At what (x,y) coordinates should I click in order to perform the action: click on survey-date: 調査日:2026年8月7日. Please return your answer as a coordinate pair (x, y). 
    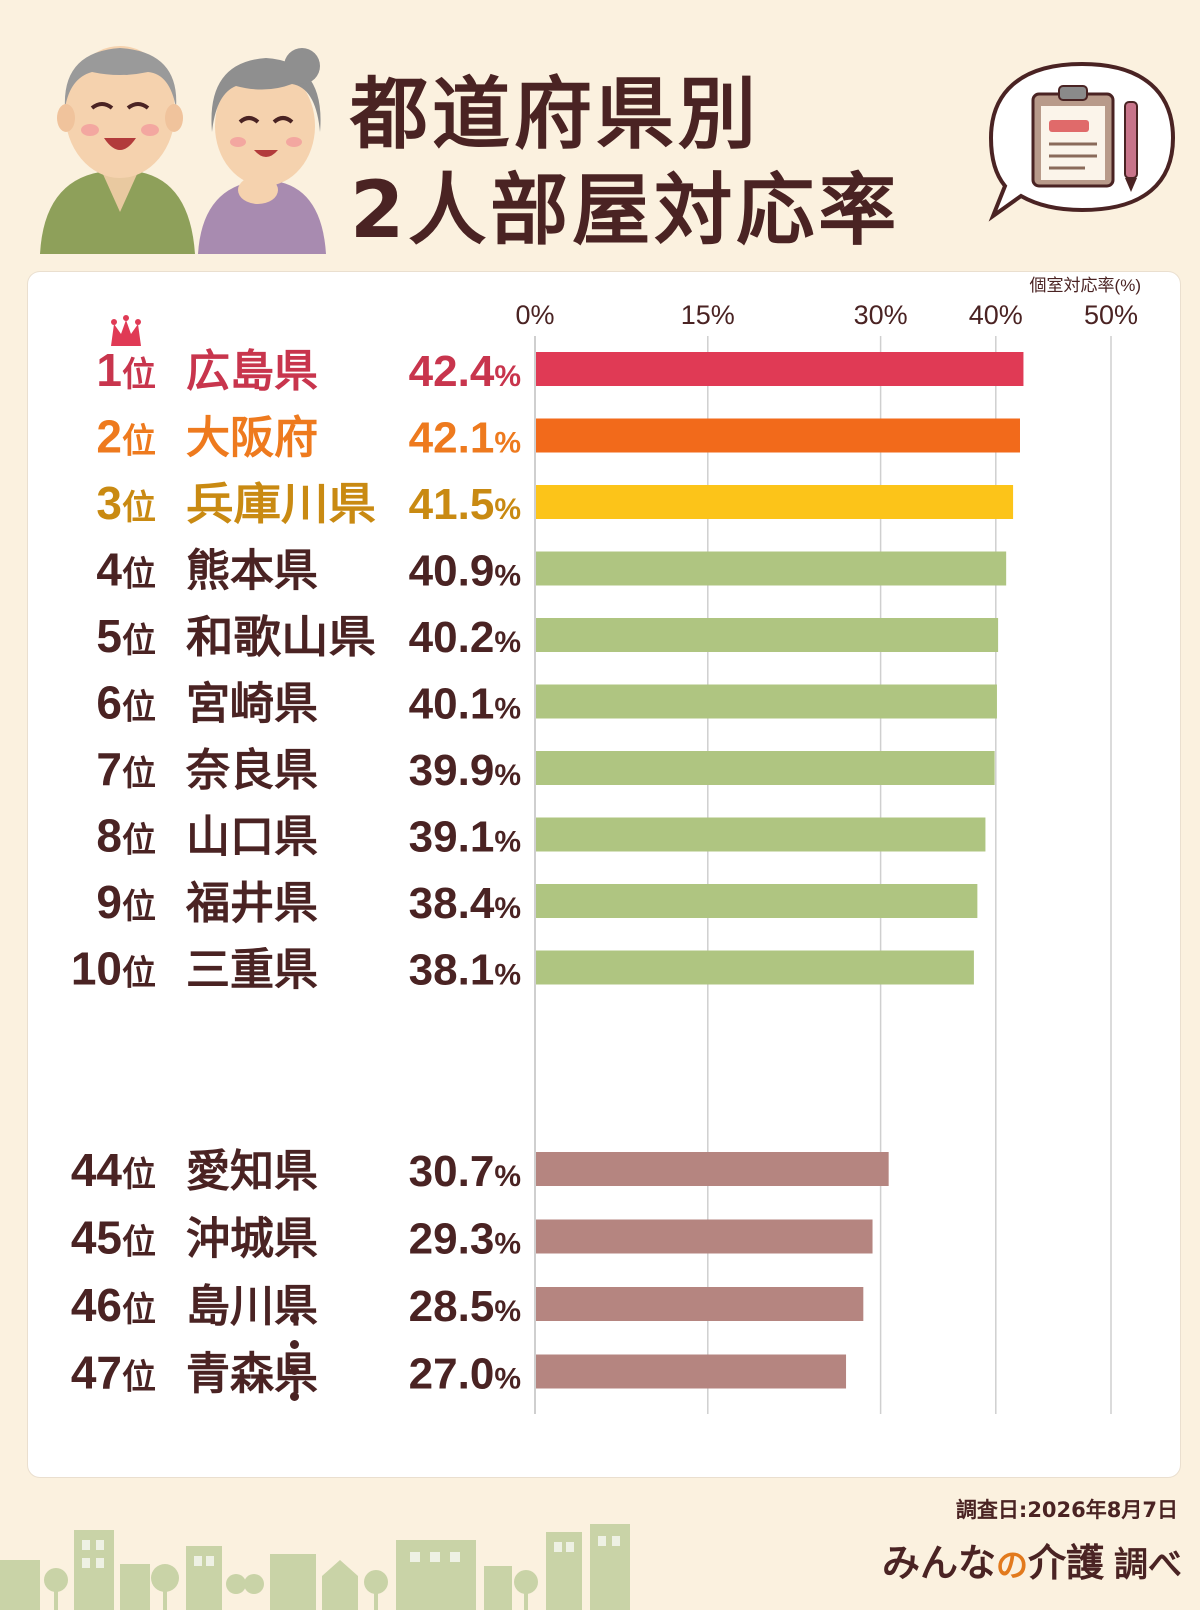
    Looking at the image, I should click on (1066, 1510).